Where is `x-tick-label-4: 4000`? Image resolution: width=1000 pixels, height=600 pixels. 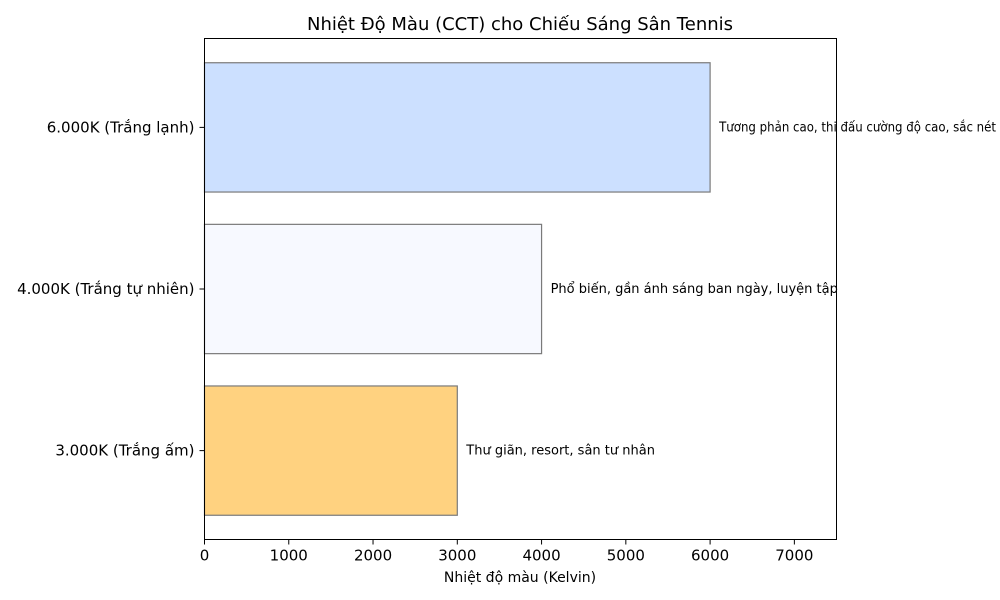 x-tick-label-4: 4000 is located at coordinates (541, 556).